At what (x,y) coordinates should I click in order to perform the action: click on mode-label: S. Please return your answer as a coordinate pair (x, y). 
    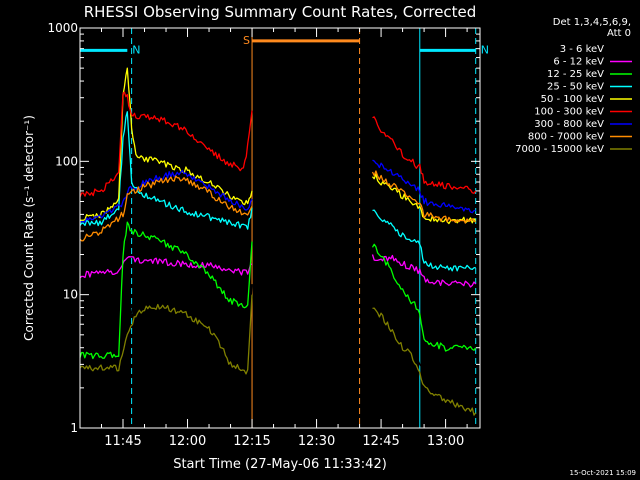
    Looking at the image, I should click on (246, 40).